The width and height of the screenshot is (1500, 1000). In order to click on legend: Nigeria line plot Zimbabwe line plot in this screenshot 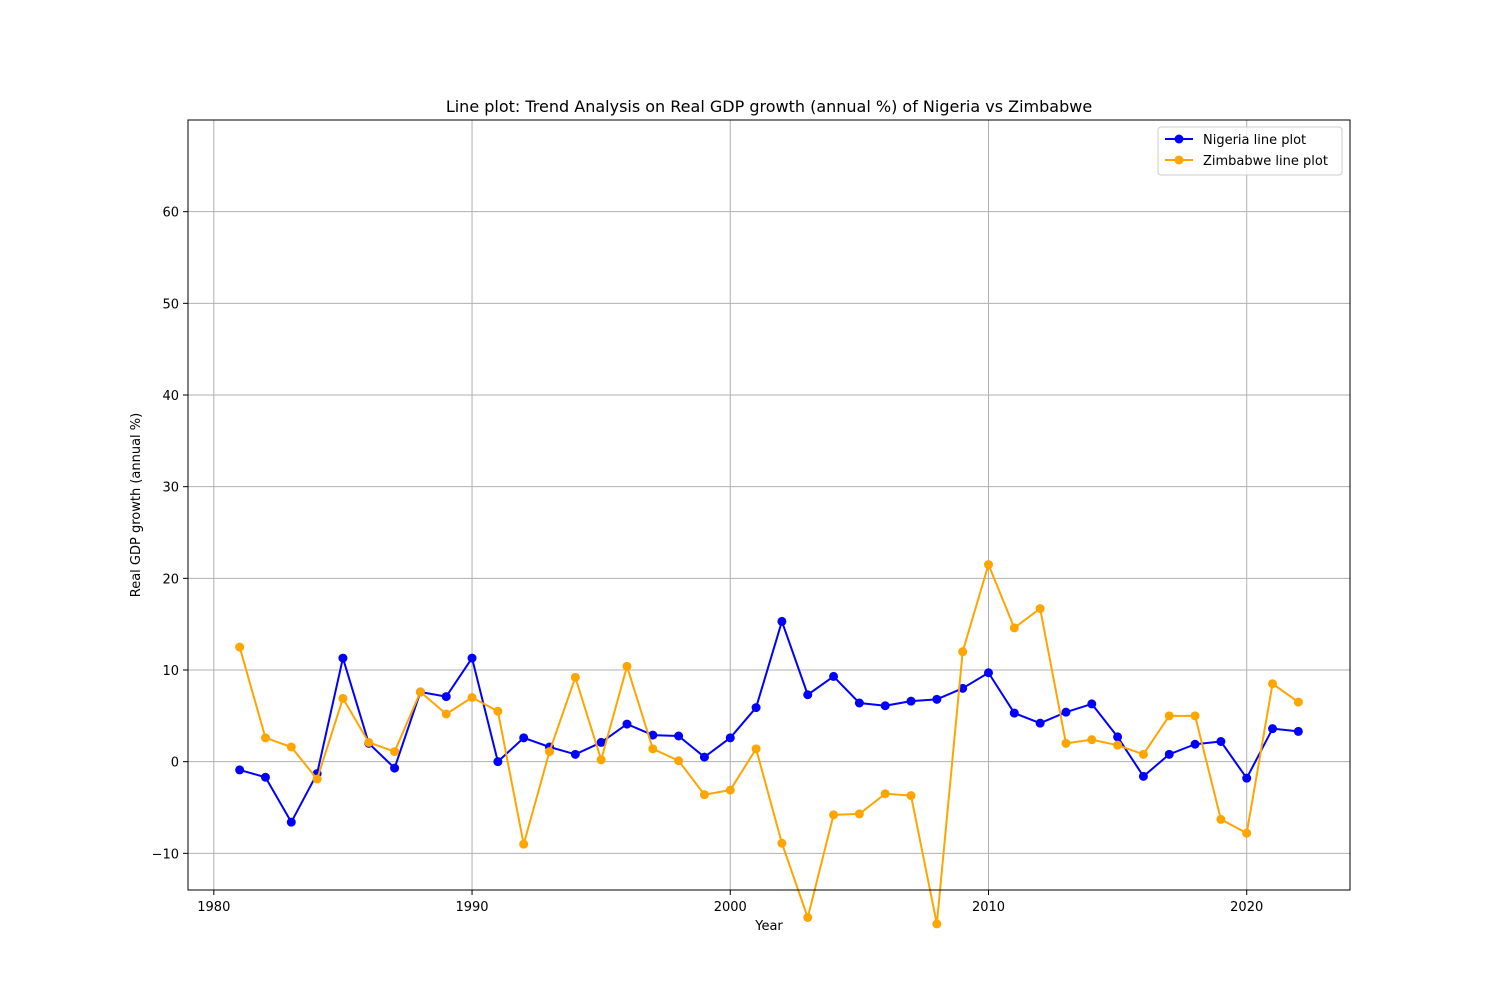, I will do `click(1250, 151)`.